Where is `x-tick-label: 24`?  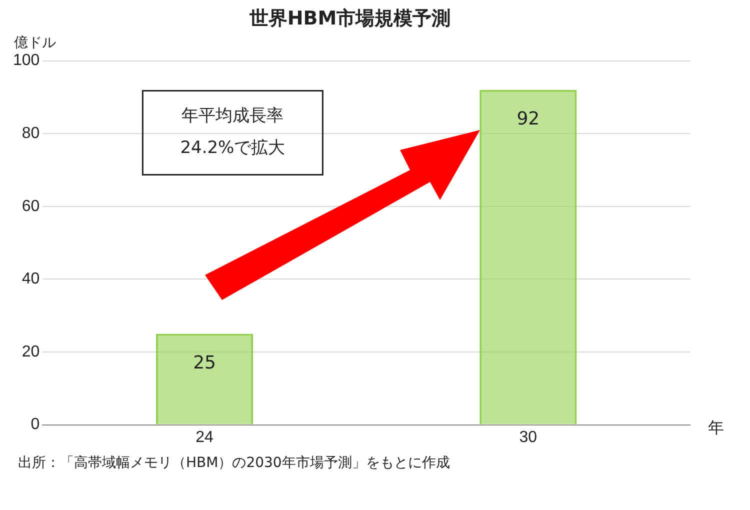 x-tick-label: 24 is located at coordinates (205, 437).